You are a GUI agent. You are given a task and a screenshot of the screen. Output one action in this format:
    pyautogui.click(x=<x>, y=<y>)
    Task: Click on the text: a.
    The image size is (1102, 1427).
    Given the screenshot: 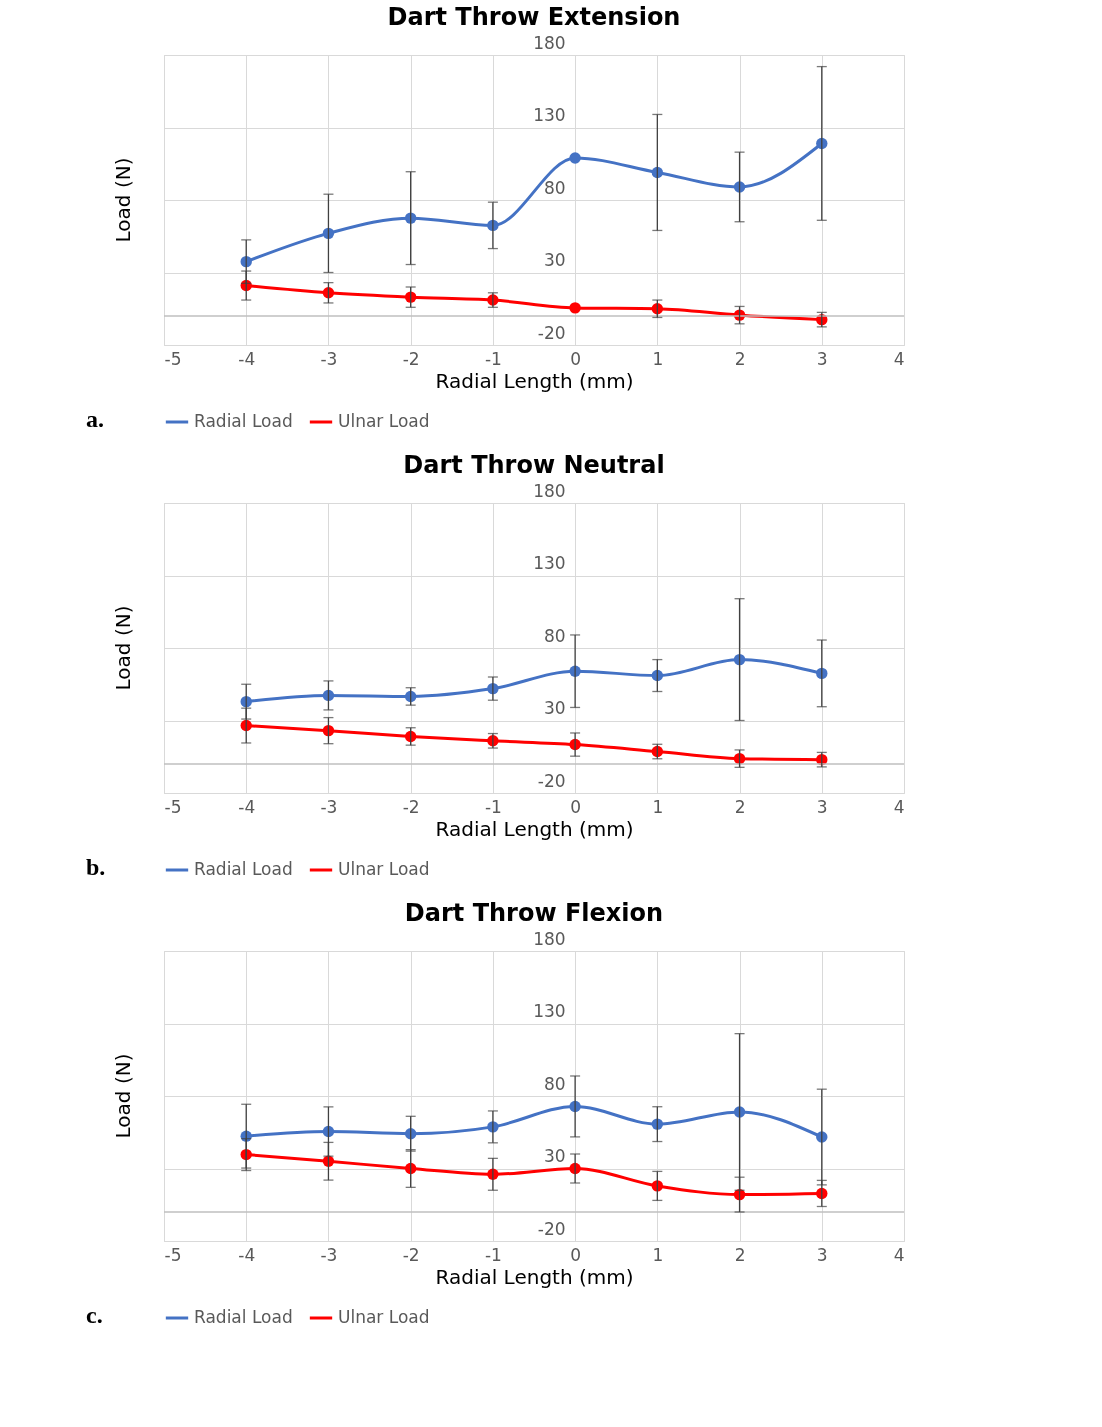 What is the action you would take?
    pyautogui.click(x=95, y=419)
    